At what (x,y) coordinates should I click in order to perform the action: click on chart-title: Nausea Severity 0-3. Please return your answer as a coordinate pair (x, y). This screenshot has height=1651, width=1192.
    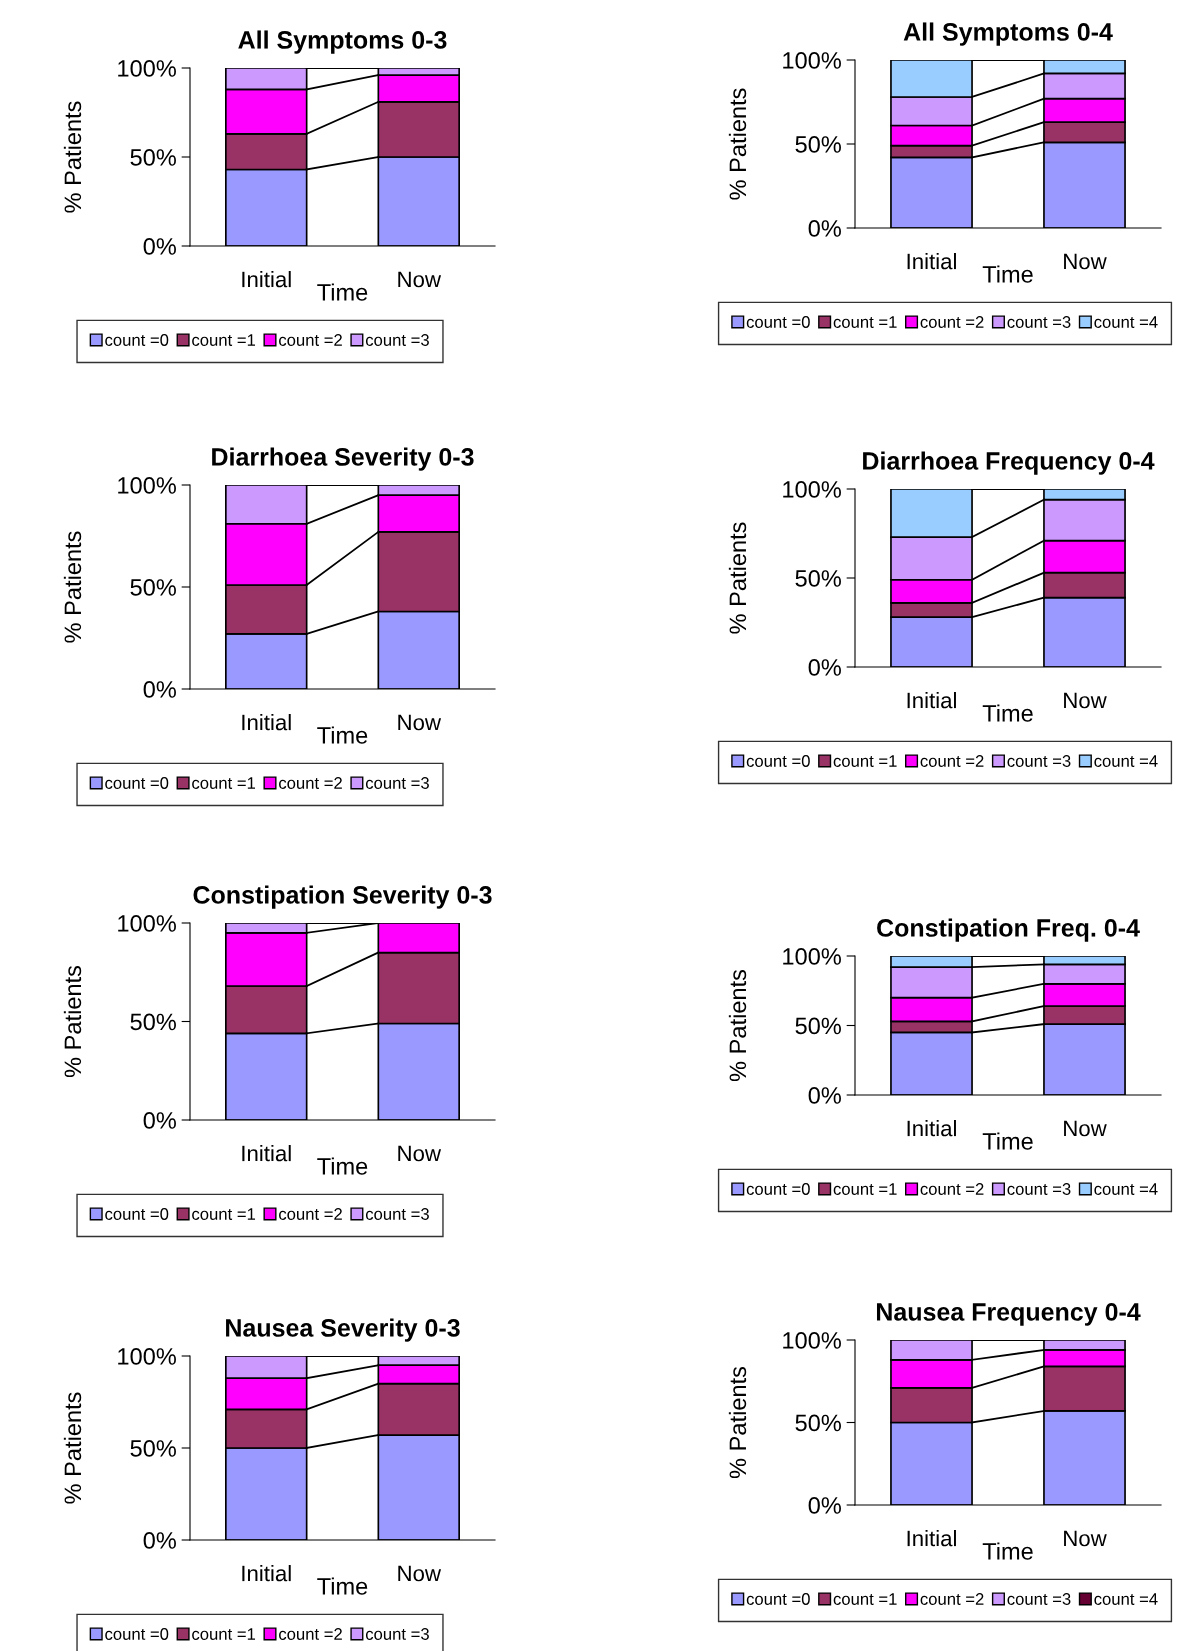
    Looking at the image, I should click on (343, 1330).